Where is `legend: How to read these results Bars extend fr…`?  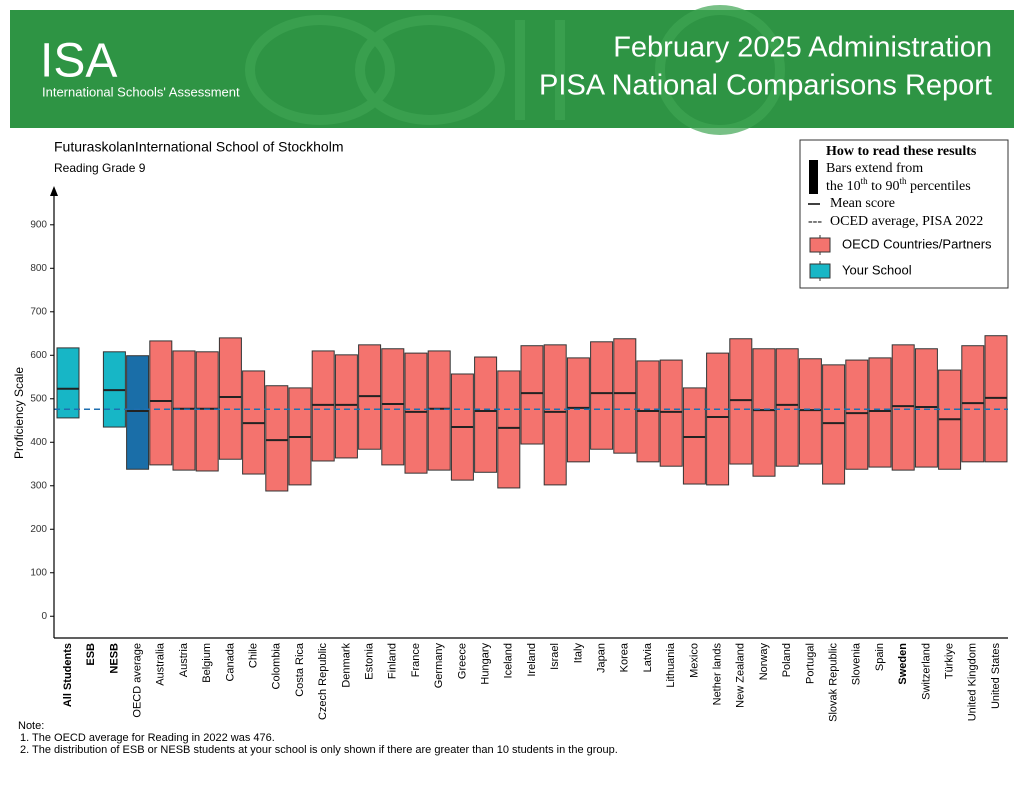
legend: How to read these results Bars extend fr… is located at coordinates (904, 214).